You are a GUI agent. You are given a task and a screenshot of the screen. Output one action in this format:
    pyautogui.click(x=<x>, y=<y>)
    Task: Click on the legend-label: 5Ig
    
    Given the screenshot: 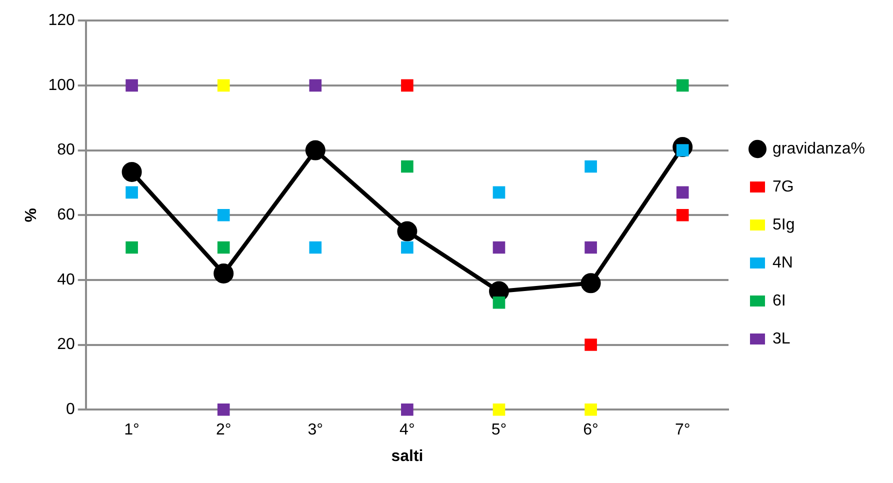 What is the action you would take?
    pyautogui.click(x=783, y=225)
    